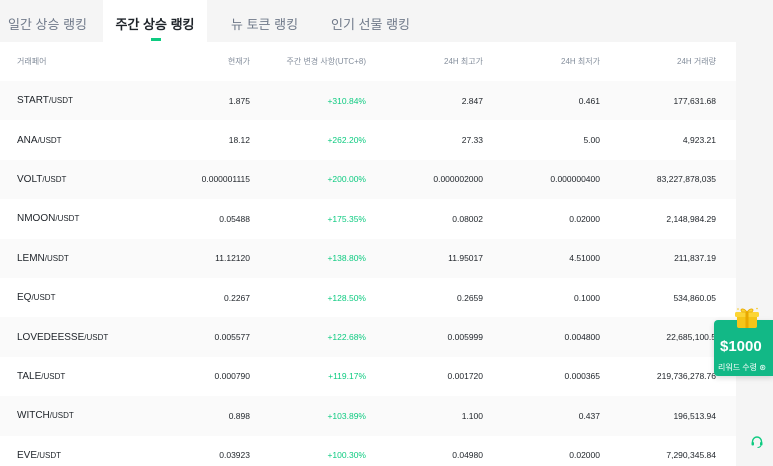  What do you see at coordinates (694, 297) in the screenshot?
I see `volume-cell: 534,860.05` at bounding box center [694, 297].